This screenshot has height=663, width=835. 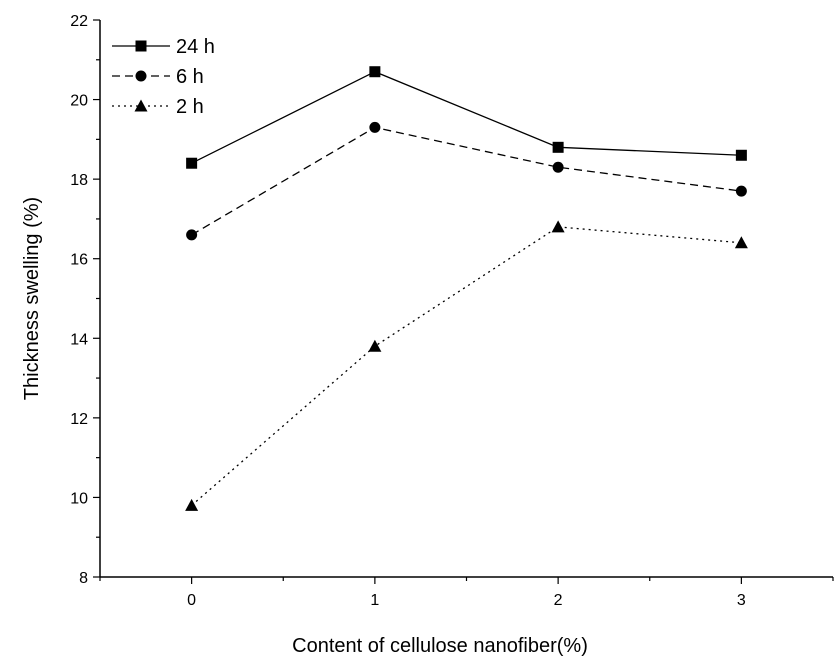 I want to click on legend-marker-6h, so click(x=141, y=76).